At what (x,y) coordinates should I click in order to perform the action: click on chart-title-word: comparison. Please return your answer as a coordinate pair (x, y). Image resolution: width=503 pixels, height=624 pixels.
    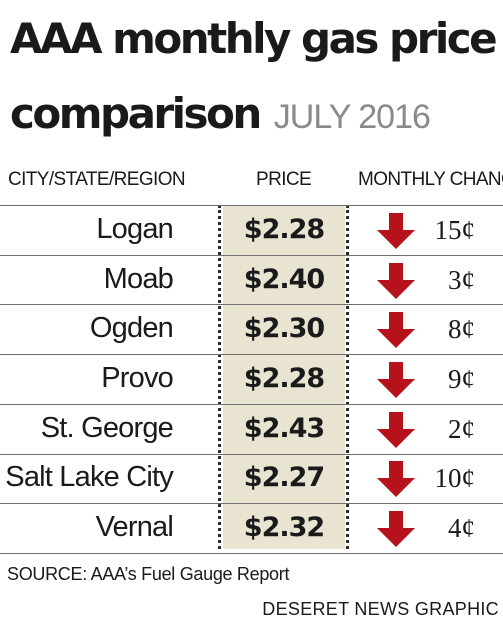
    Looking at the image, I should click on (136, 113).